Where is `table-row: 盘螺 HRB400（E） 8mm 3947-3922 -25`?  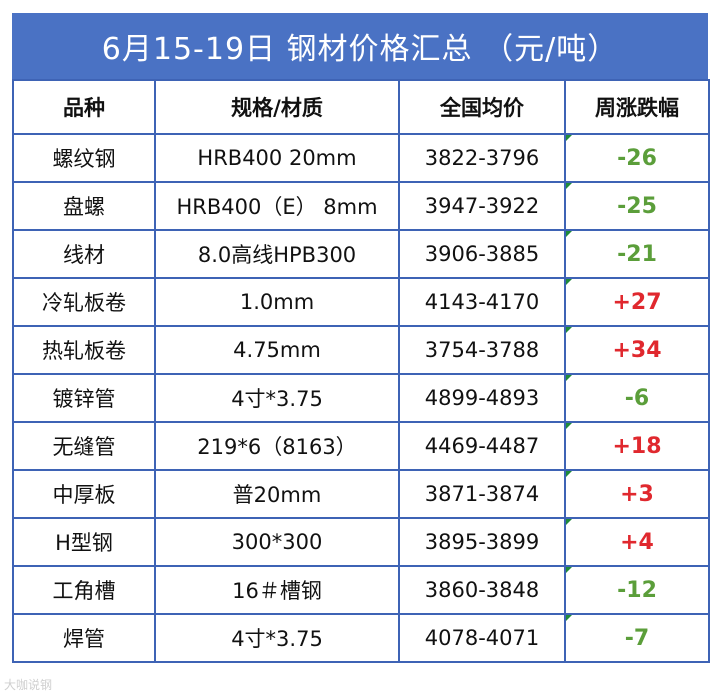 table-row: 盘螺 HRB400（E） 8mm 3947-3922 -25 is located at coordinates (361, 206).